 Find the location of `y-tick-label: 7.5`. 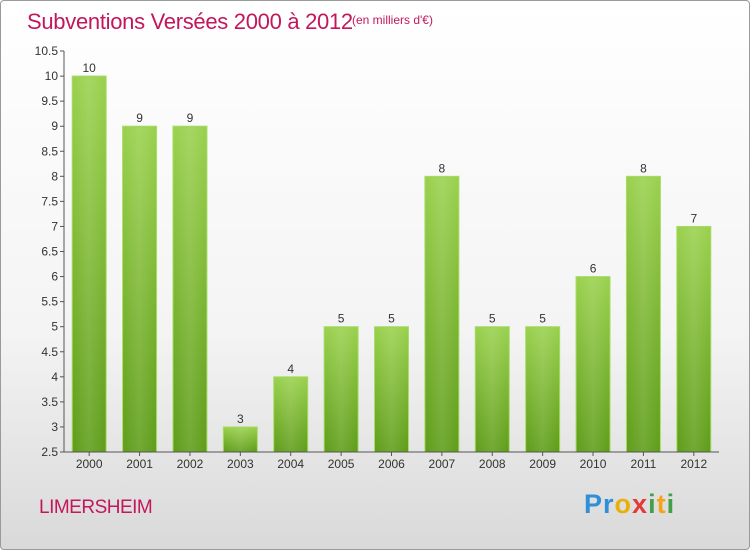

y-tick-label: 7.5 is located at coordinates (49, 201).